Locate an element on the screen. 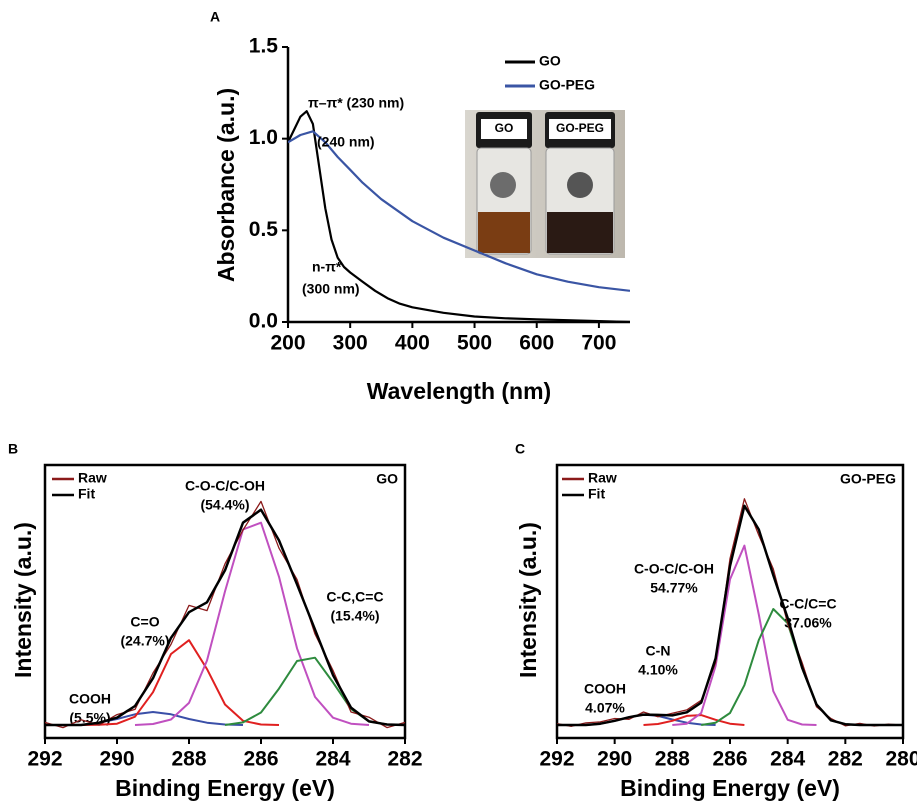 This screenshot has height=807, width=917. inset-photo is located at coordinates (545, 184).